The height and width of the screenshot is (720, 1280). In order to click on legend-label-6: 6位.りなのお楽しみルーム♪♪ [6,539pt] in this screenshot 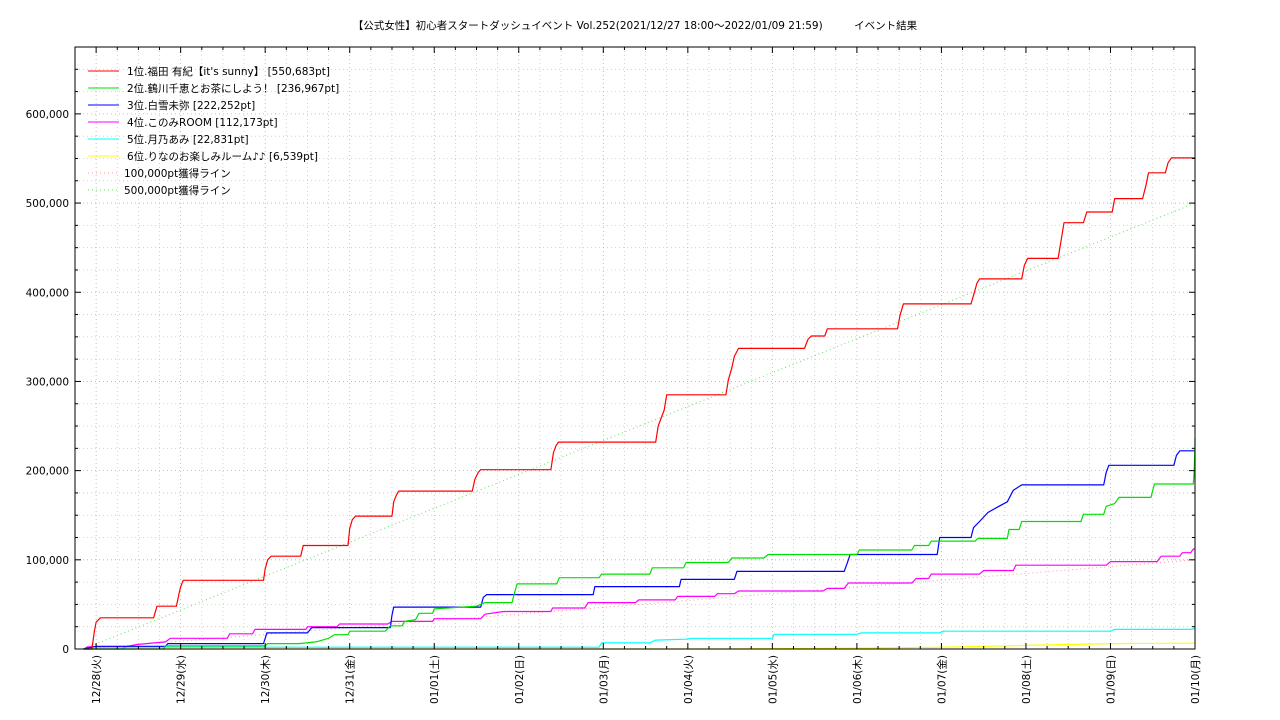, I will do `click(222, 156)`.